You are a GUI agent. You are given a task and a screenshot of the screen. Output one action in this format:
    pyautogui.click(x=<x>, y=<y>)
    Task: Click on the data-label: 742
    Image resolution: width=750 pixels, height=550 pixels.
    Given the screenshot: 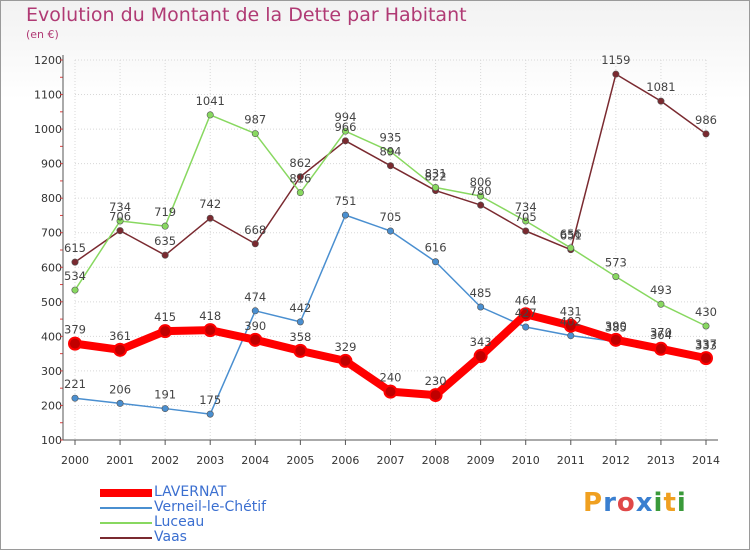 What is the action you would take?
    pyautogui.click(x=210, y=204)
    